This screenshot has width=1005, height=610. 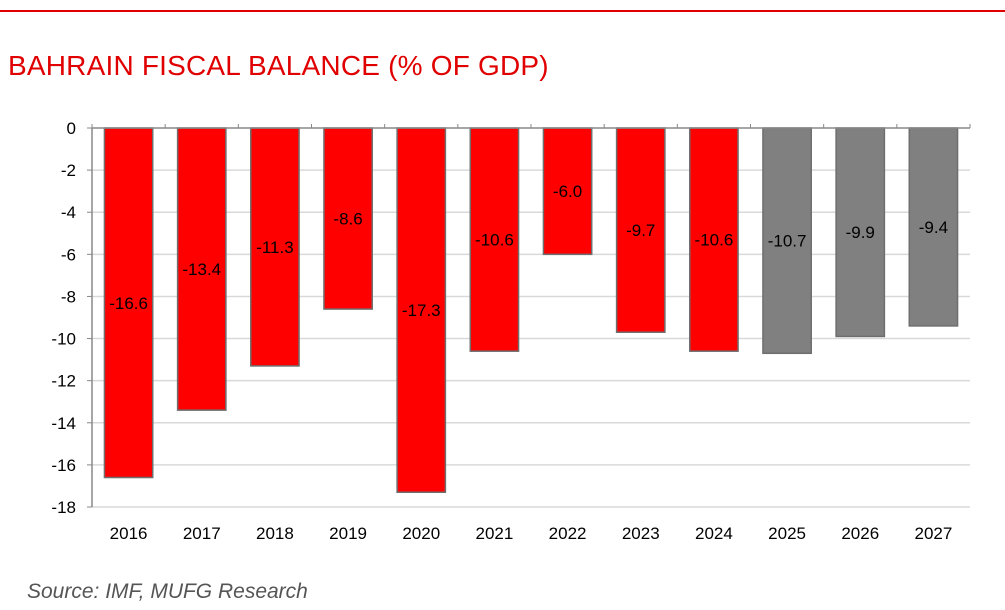 What do you see at coordinates (934, 533) in the screenshot?
I see `x-tick-label-2027: 2027` at bounding box center [934, 533].